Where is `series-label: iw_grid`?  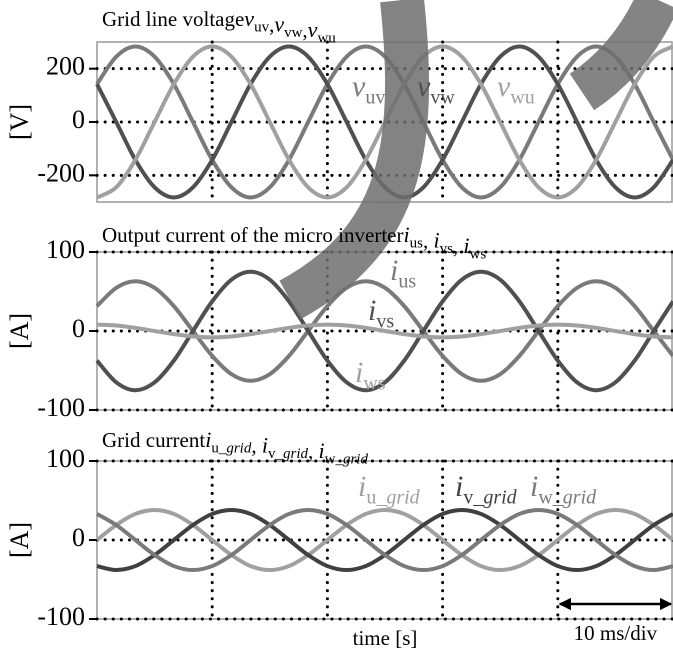
series-label: iw_grid is located at coordinates (563, 489).